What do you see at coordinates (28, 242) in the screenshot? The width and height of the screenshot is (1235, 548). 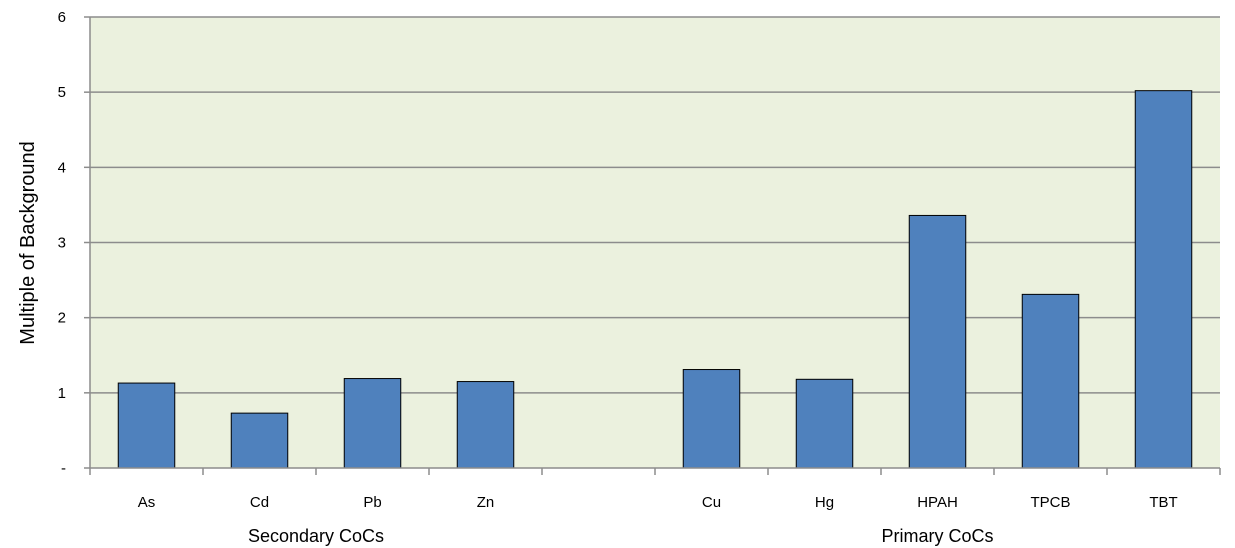 I see `y-axis-label: Multiple of Background` at bounding box center [28, 242].